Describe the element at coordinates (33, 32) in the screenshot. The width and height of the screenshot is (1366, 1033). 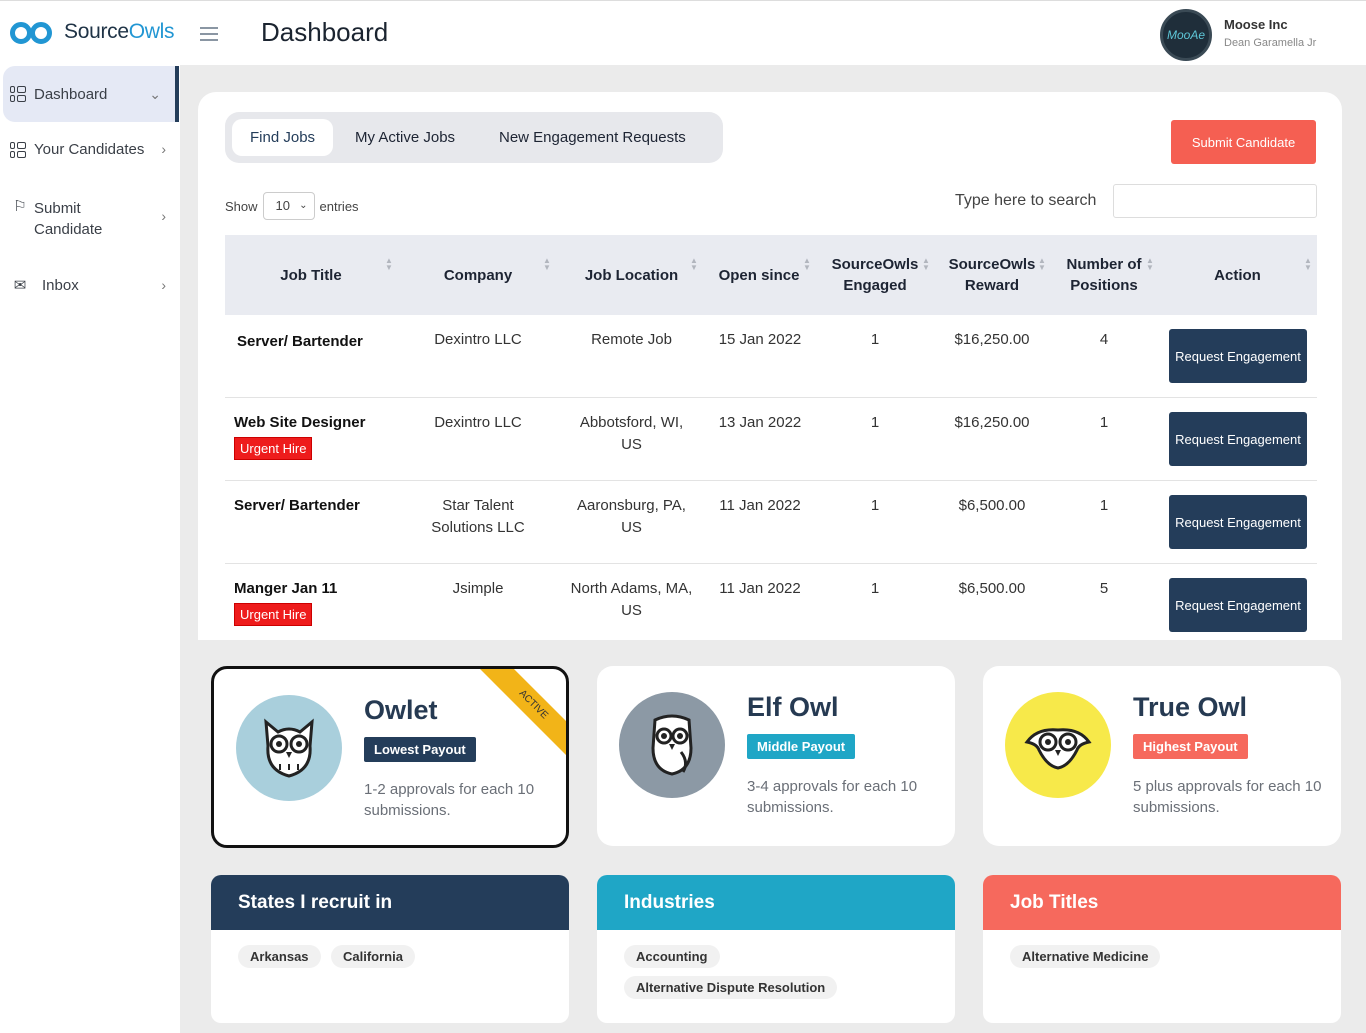
I see `owl-logo-icon` at that location.